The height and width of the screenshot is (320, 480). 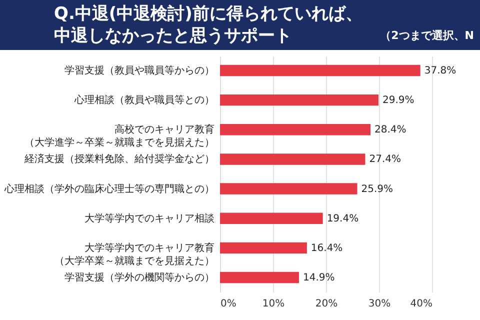 I want to click on data-label: 19.4%, so click(x=342, y=218).